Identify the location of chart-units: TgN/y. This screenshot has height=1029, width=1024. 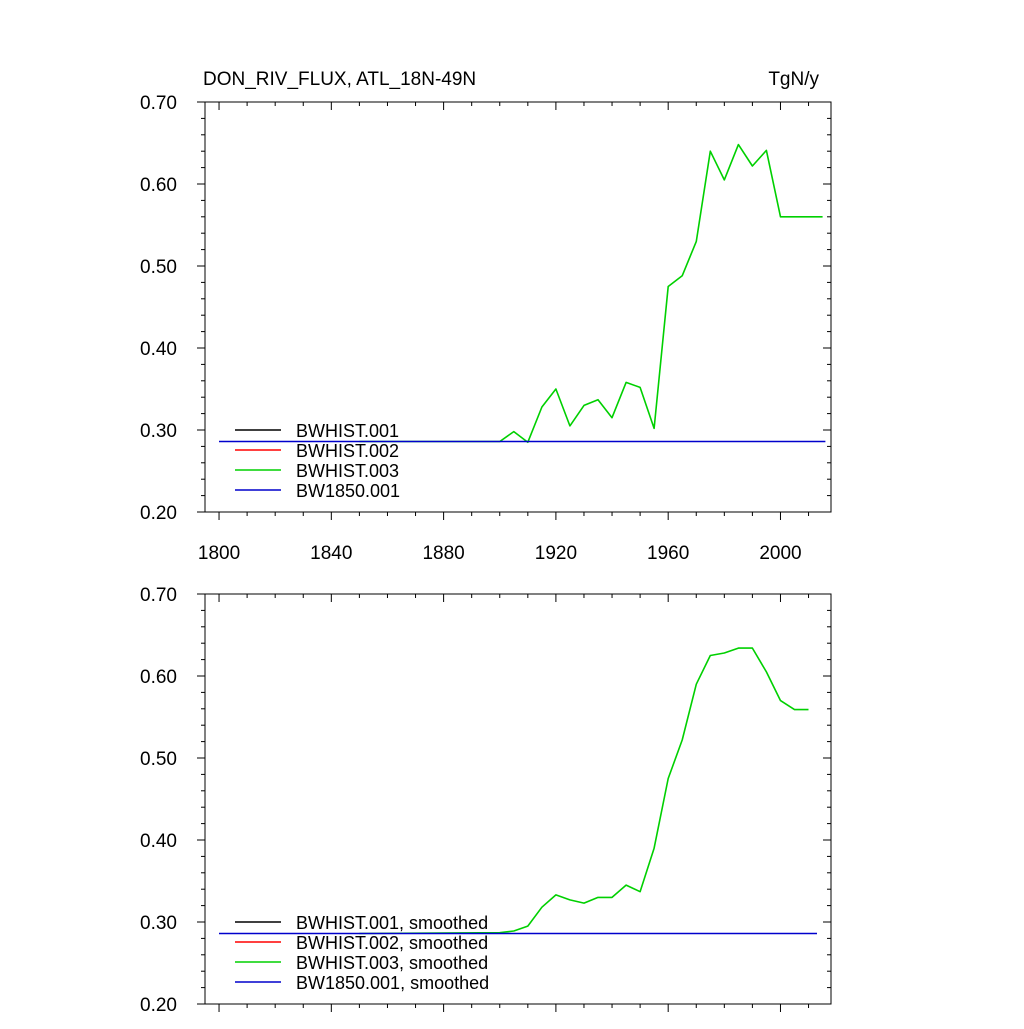
(793, 79).